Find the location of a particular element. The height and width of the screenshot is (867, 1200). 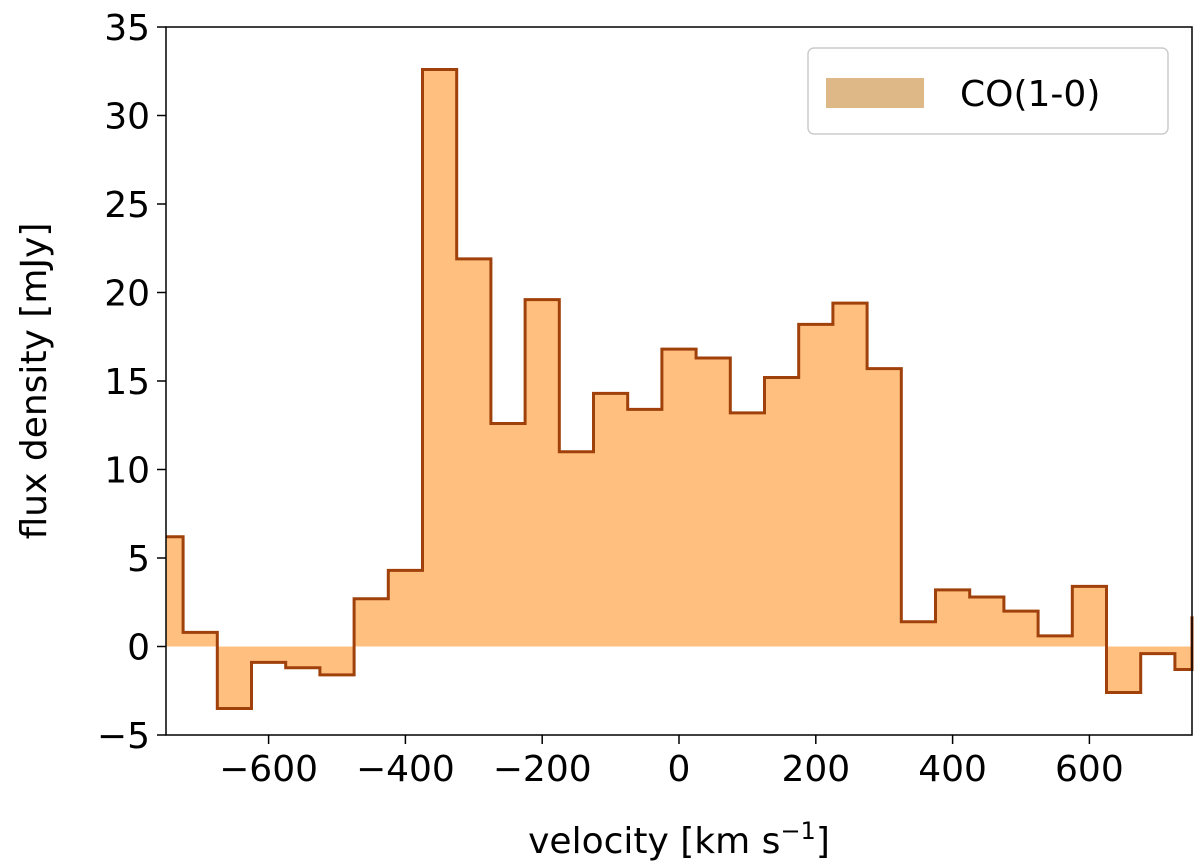

y-axis-label: flux density [mJy] is located at coordinates (34, 381).